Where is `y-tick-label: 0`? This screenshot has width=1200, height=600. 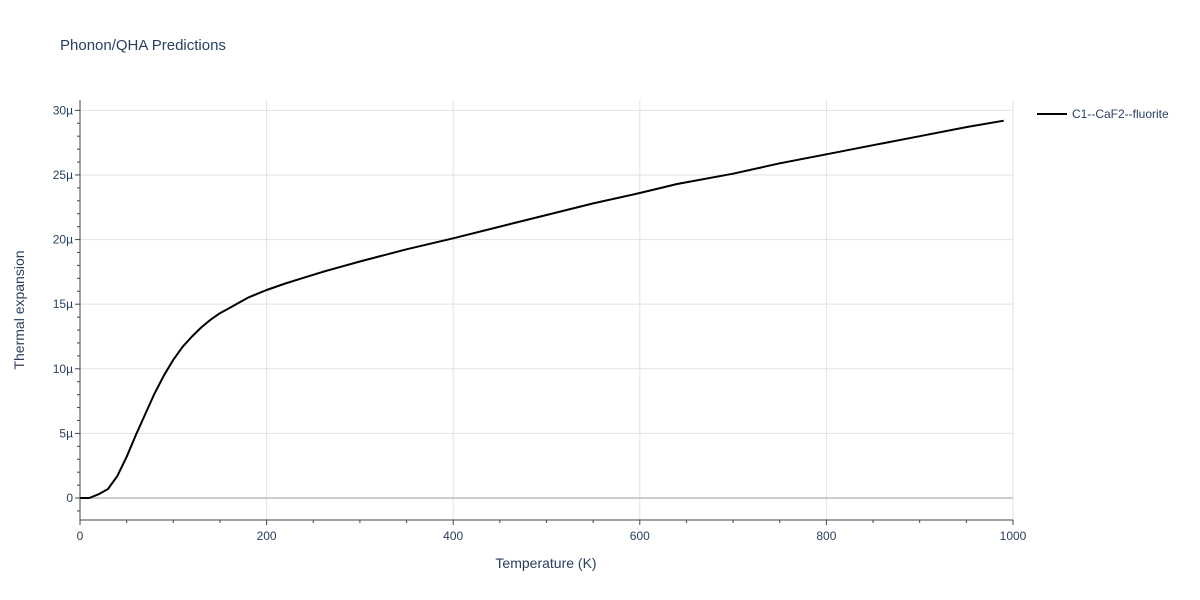 y-tick-label: 0 is located at coordinates (69, 498).